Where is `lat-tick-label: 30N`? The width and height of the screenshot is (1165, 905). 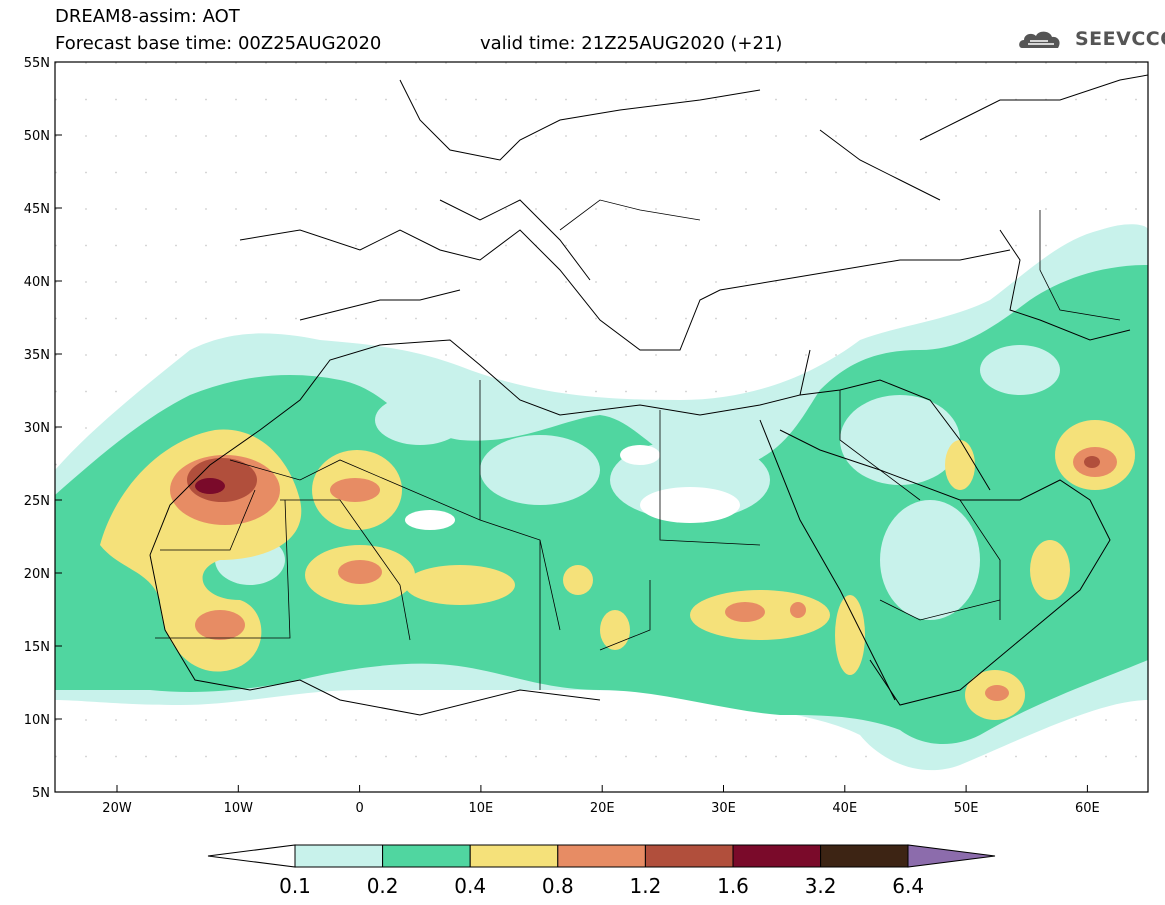 lat-tick-label: 30N is located at coordinates (37, 428).